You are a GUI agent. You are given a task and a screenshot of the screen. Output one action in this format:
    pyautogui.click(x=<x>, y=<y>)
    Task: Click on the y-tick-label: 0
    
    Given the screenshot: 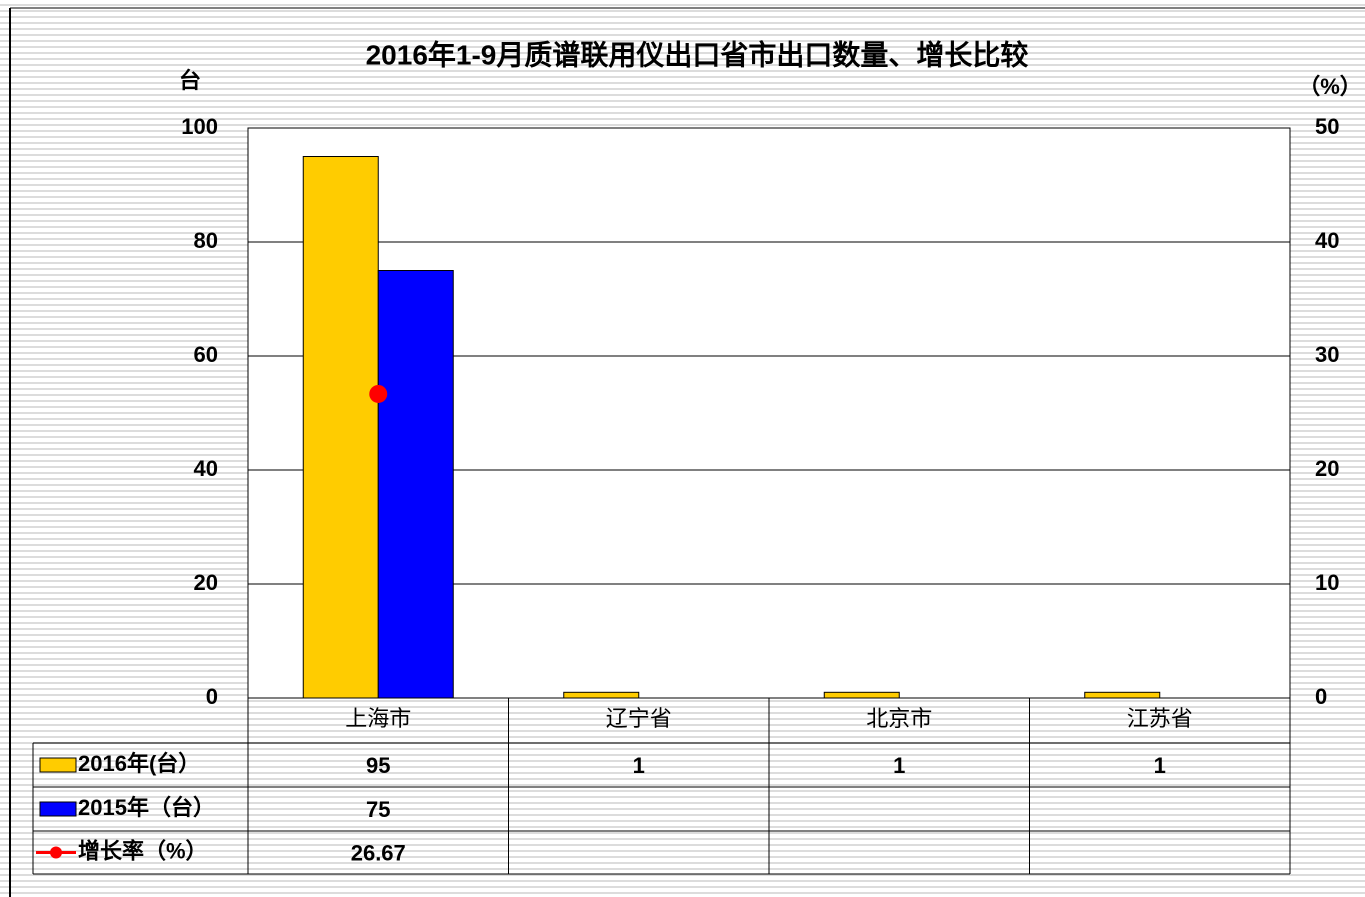 What is the action you would take?
    pyautogui.click(x=212, y=696)
    